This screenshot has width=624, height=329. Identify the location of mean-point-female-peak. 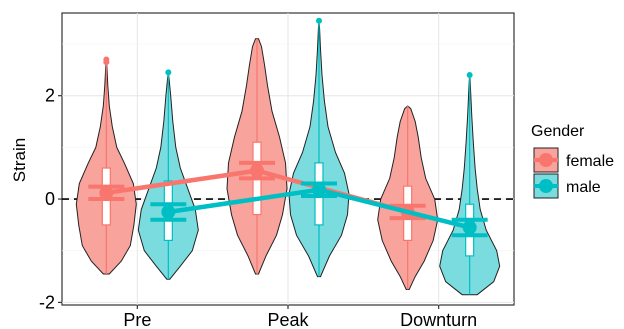
(257, 170).